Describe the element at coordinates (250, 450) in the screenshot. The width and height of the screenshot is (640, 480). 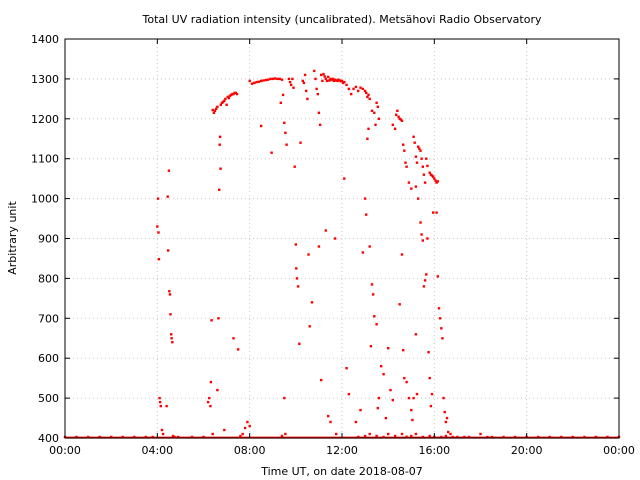
I see `x-tick-label: 08:00` at that location.